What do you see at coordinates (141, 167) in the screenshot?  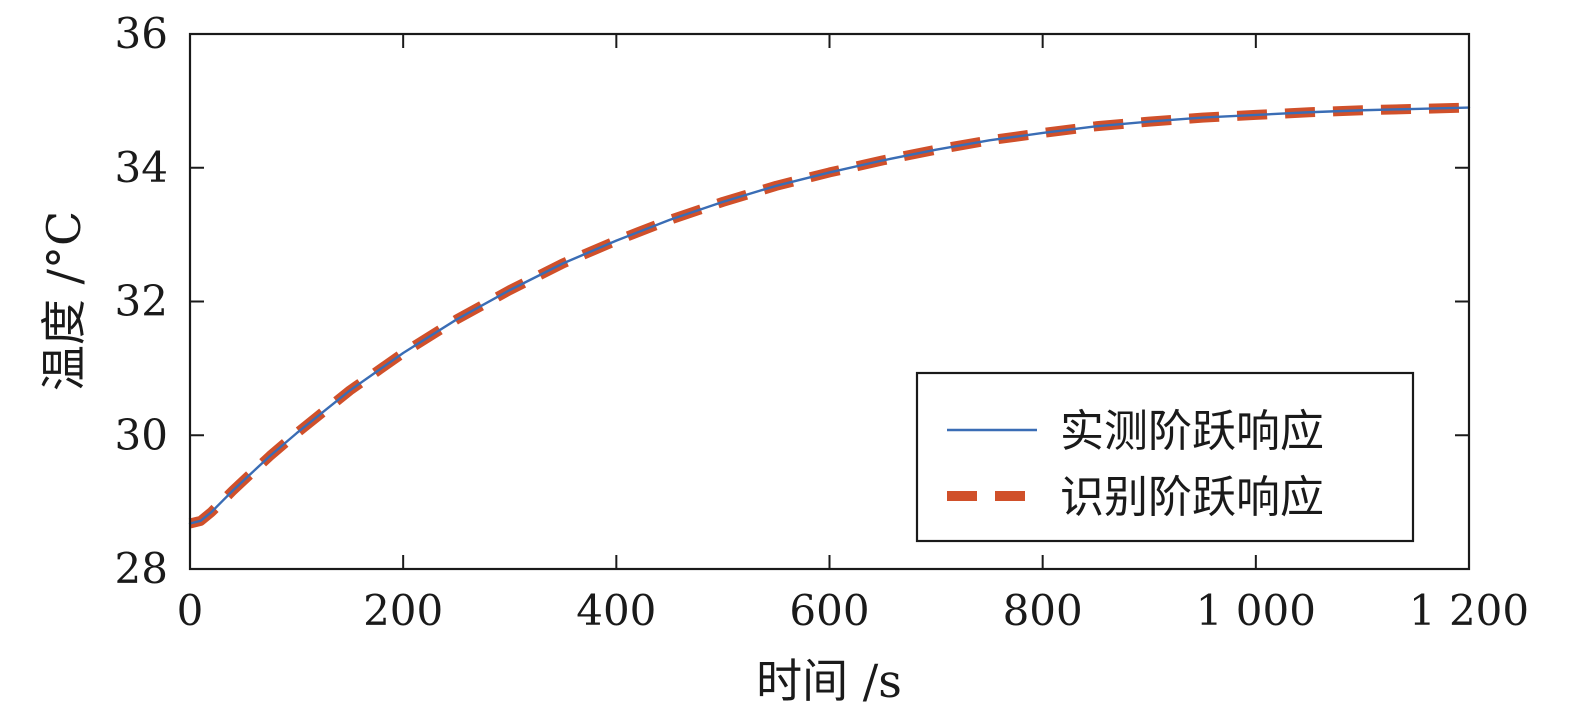 I see `y-tick-label: 34` at bounding box center [141, 167].